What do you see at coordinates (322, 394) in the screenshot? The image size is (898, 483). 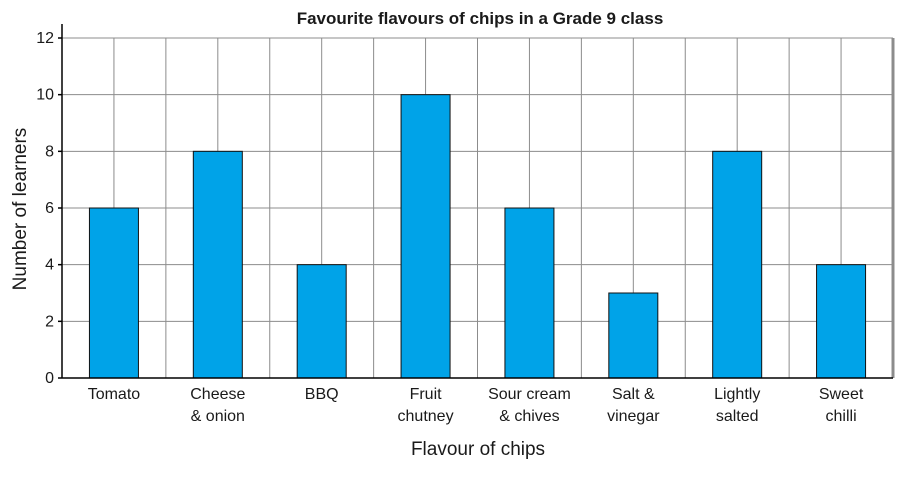 I see `x-tick-label: BBQ` at bounding box center [322, 394].